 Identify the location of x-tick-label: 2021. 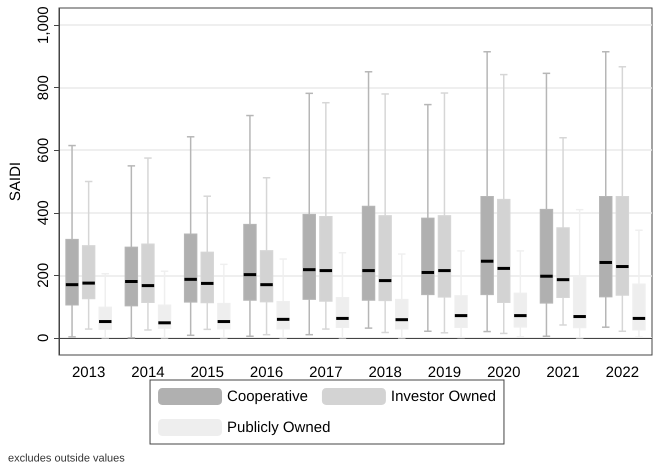
(563, 372).